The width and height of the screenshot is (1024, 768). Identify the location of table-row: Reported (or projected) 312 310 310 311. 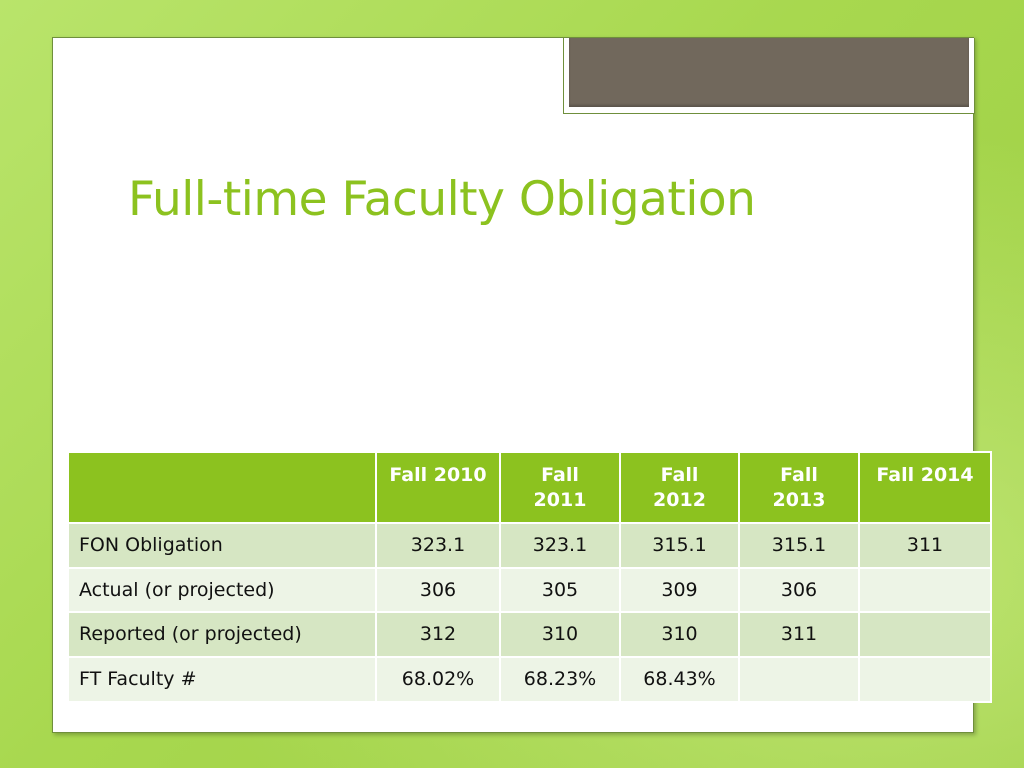
(529, 635).